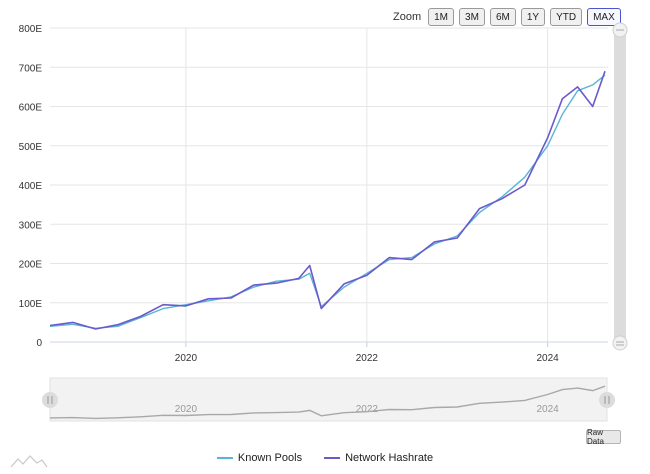 Image resolution: width=650 pixels, height=474 pixels. I want to click on y-tick-label: 200E, so click(31, 265).